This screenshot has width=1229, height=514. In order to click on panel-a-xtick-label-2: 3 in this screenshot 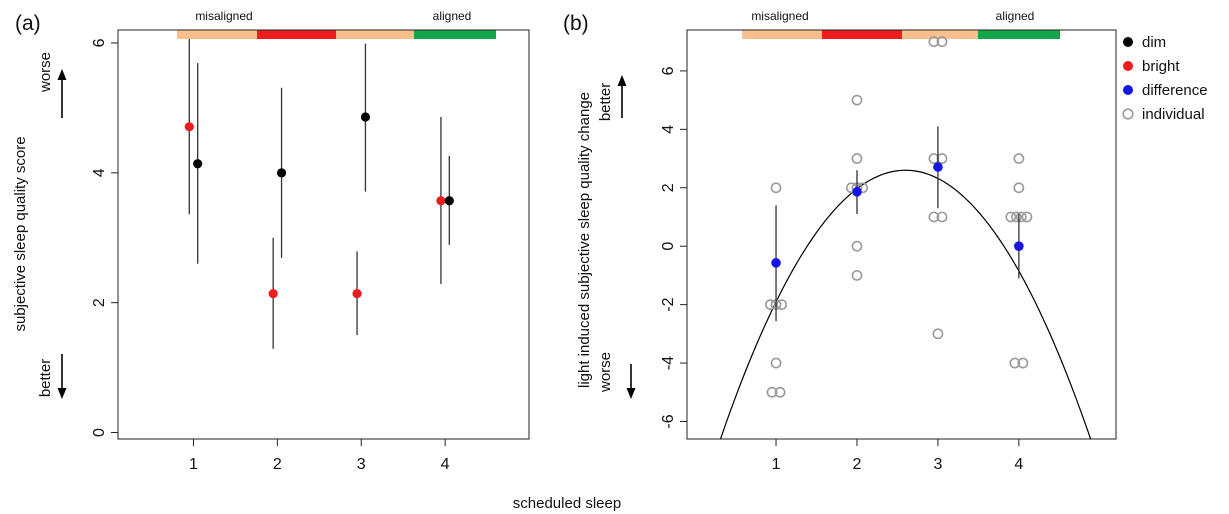, I will do `click(361, 464)`.